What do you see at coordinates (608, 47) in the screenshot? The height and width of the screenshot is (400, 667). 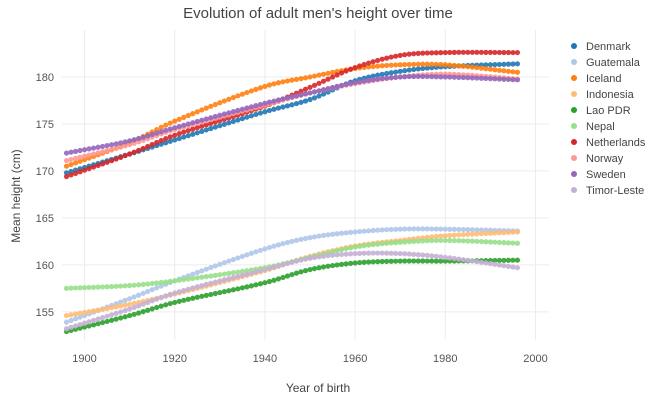 I see `legend-label: Denmark` at bounding box center [608, 47].